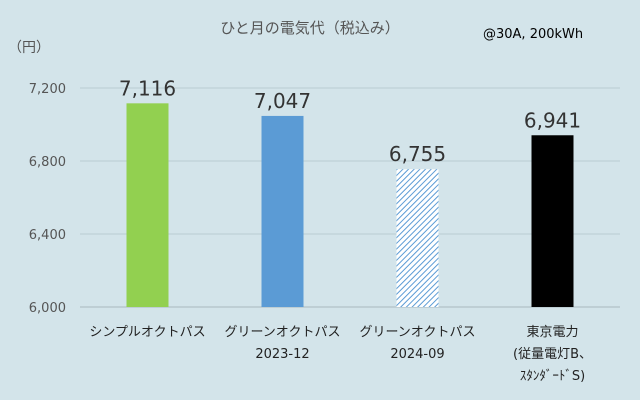 This screenshot has height=400, width=640. I want to click on x-tick-label: 東京電力, so click(552, 332).